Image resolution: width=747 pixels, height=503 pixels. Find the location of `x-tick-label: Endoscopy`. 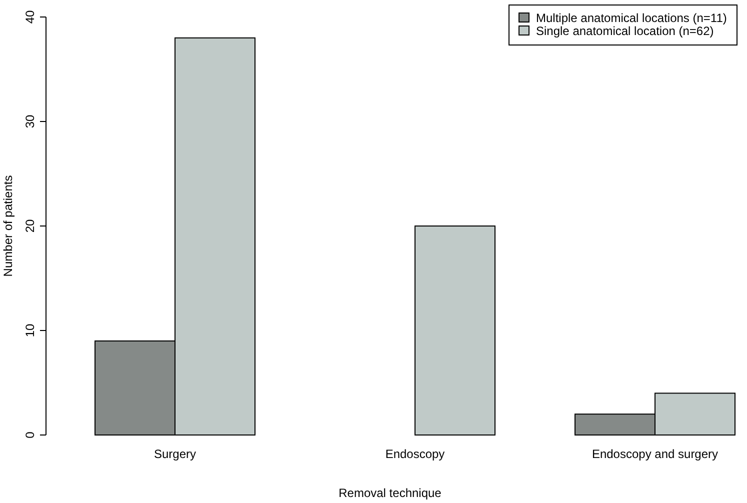

x-tick-label: Endoscopy is located at coordinates (415, 454).